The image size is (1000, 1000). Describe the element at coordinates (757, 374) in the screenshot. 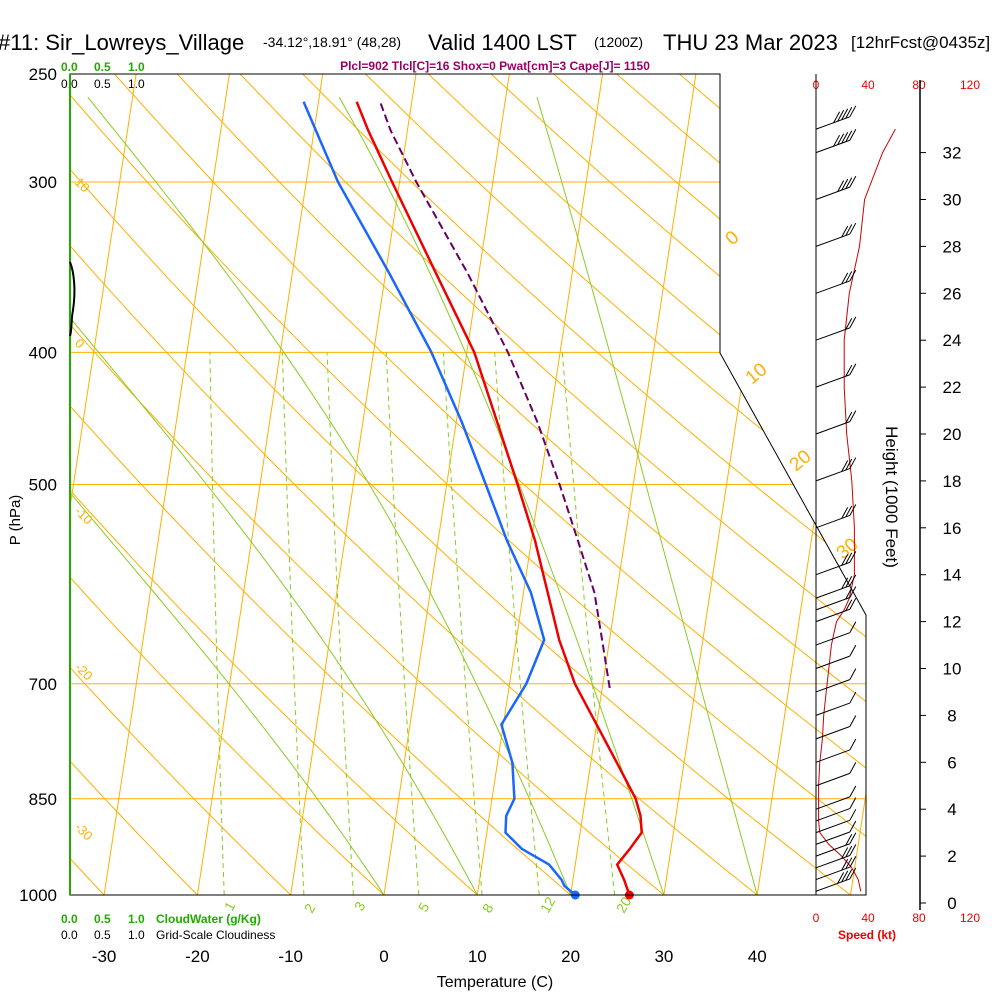

I see `isotherm-label-right: 10` at that location.